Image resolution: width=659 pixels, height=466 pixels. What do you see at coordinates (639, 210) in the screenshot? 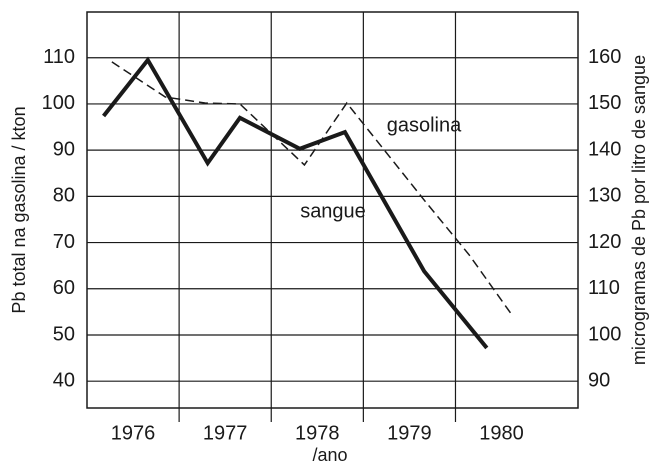
I see `y2-axis-label: microgramas de Pb por litro de sangue` at bounding box center [639, 210].